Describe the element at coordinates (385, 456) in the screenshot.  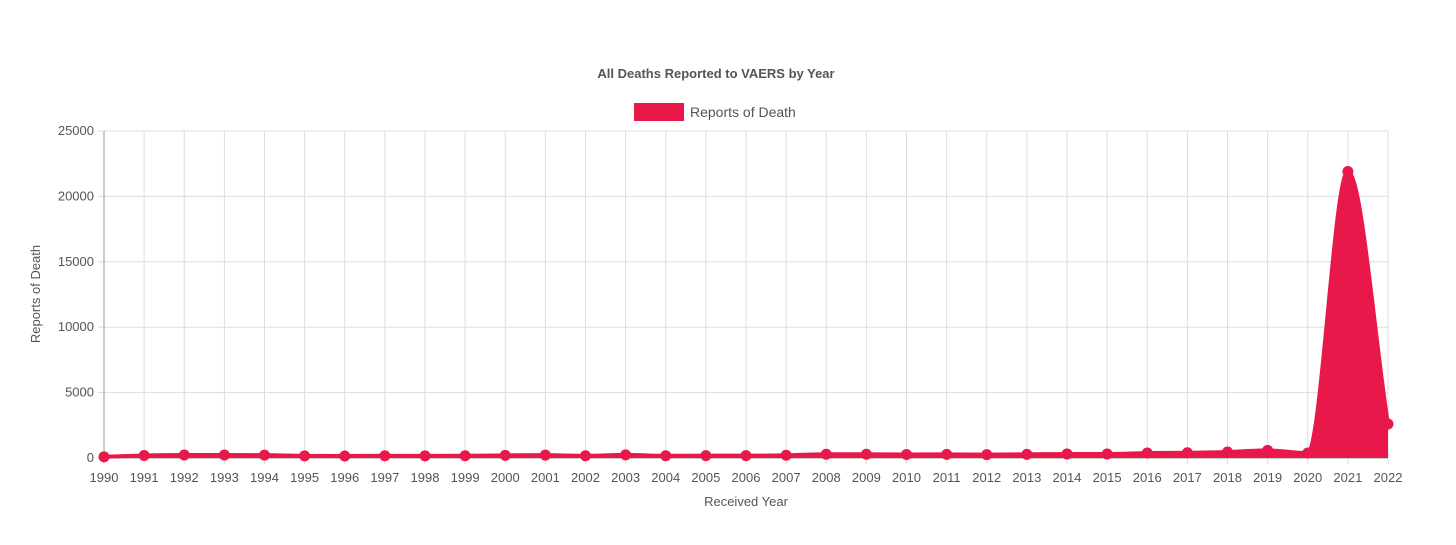
I see `data-point-1997` at that location.